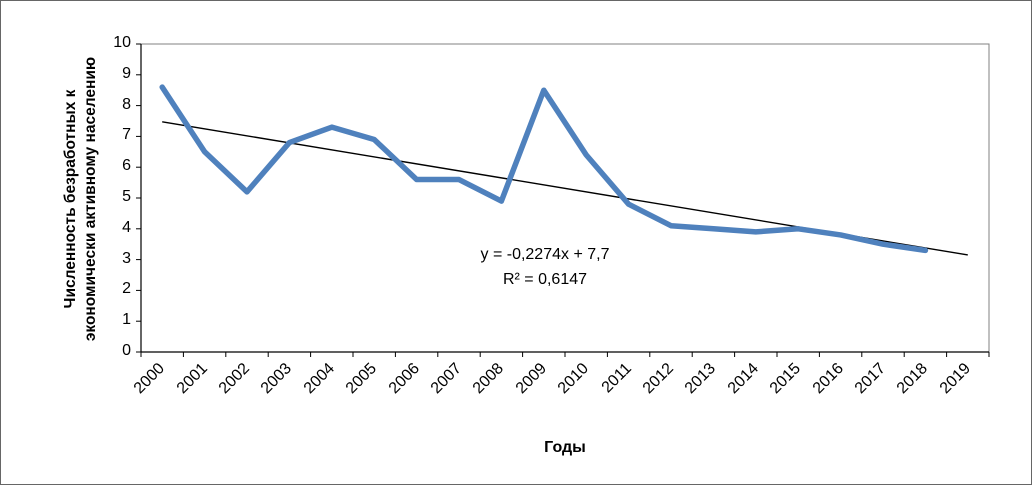 The height and width of the screenshot is (485, 1032). Describe the element at coordinates (70, 199) in the screenshot. I see `y-axis-title-line1: Численность безработных к` at that location.